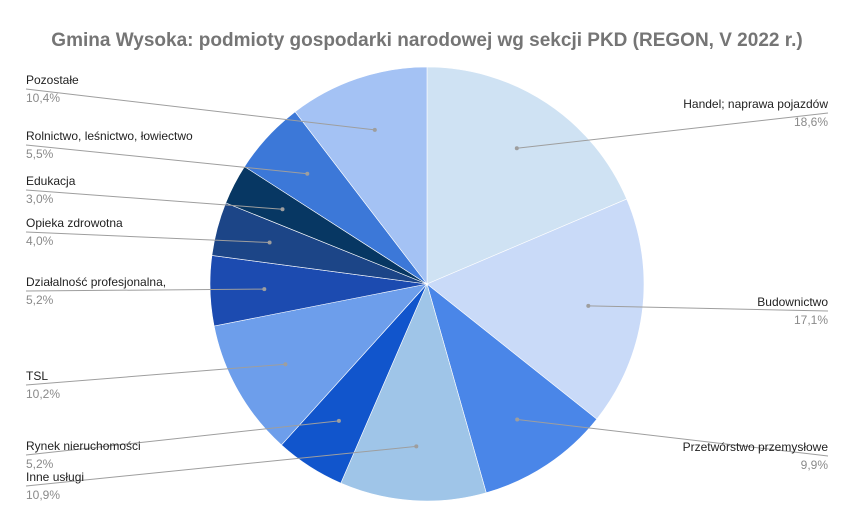  Describe the element at coordinates (756, 447) in the screenshot. I see `slice-label-przetworstwo-przemyslowe: Przetwórstwo przemysłowe` at that location.